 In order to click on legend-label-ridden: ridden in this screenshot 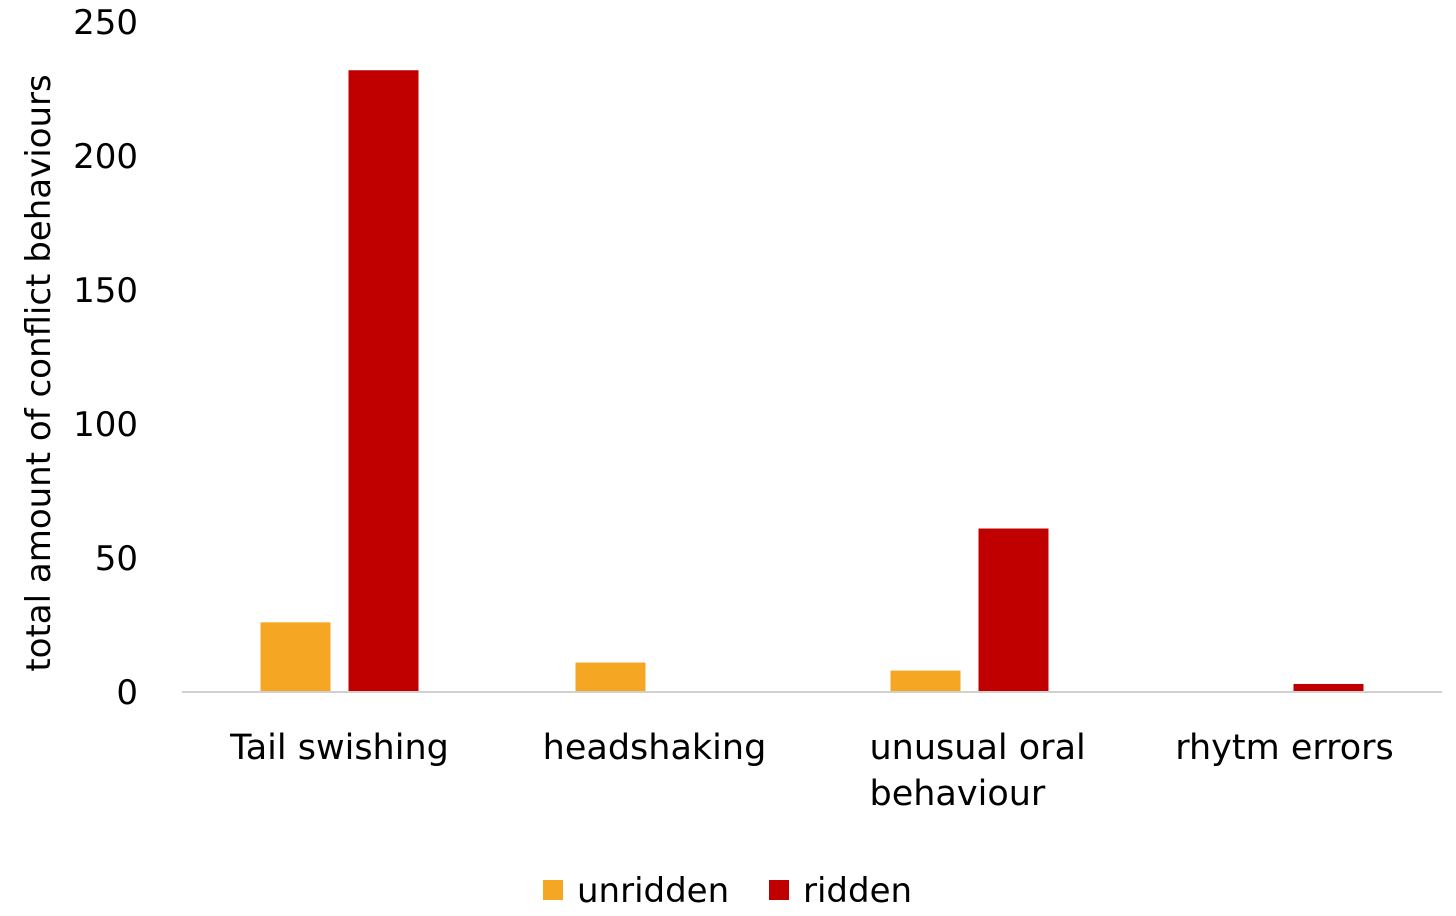, I will do `click(857, 891)`.